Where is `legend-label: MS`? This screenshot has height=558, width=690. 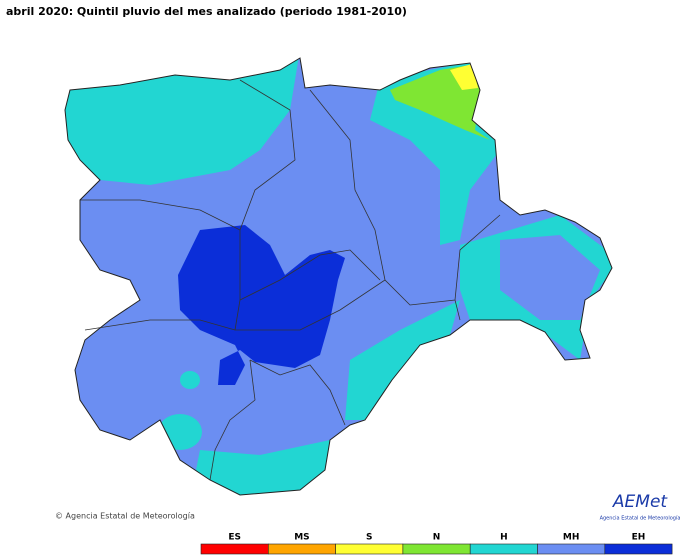
legend-label: MS is located at coordinates (301, 538).